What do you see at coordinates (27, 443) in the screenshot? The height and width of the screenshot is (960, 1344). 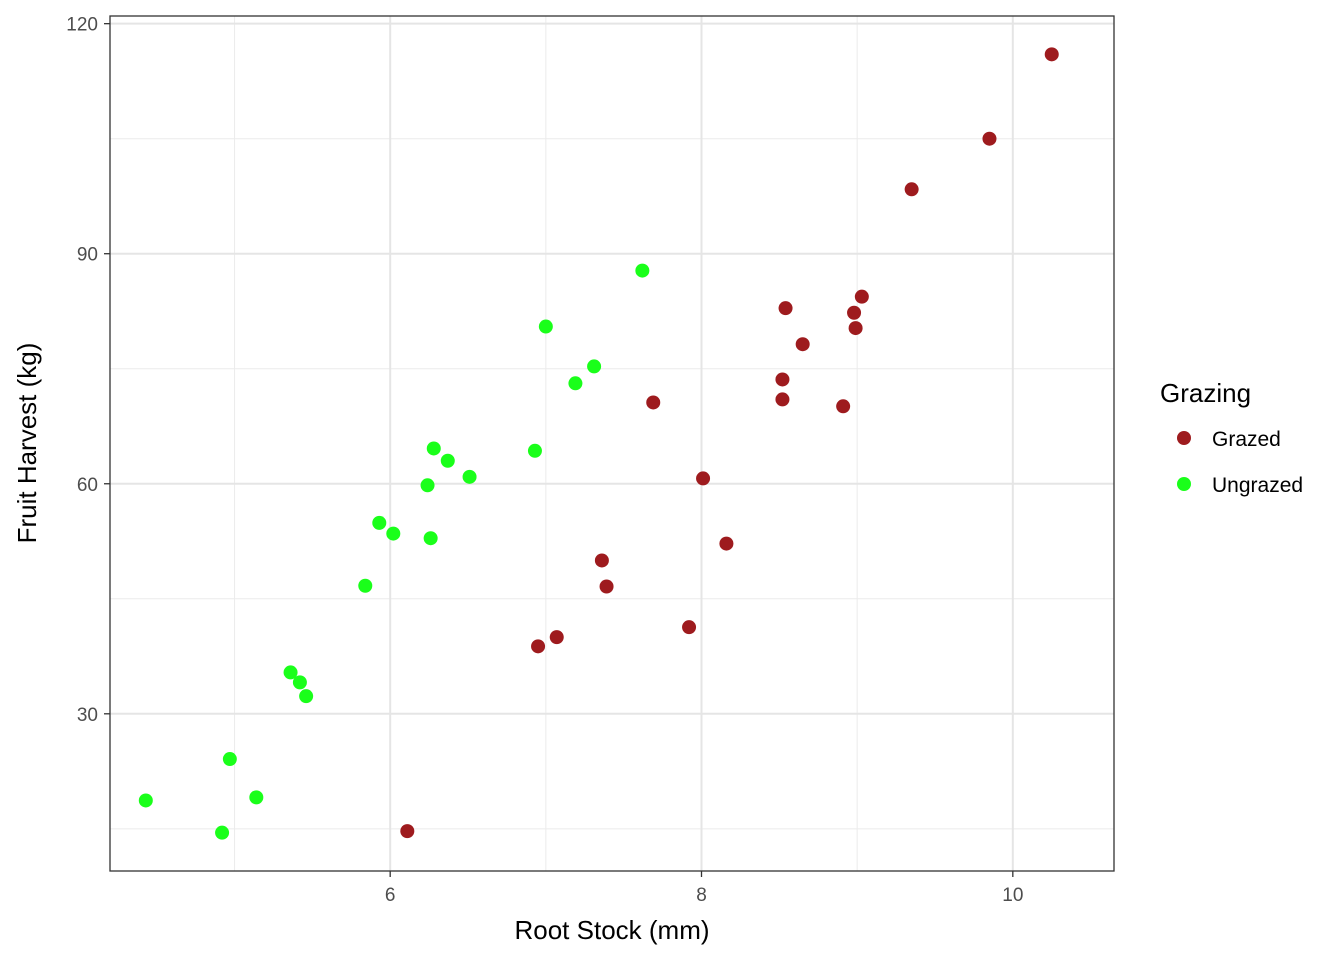 I see `y-axis-title: Fruit Harvest (kg)` at bounding box center [27, 443].